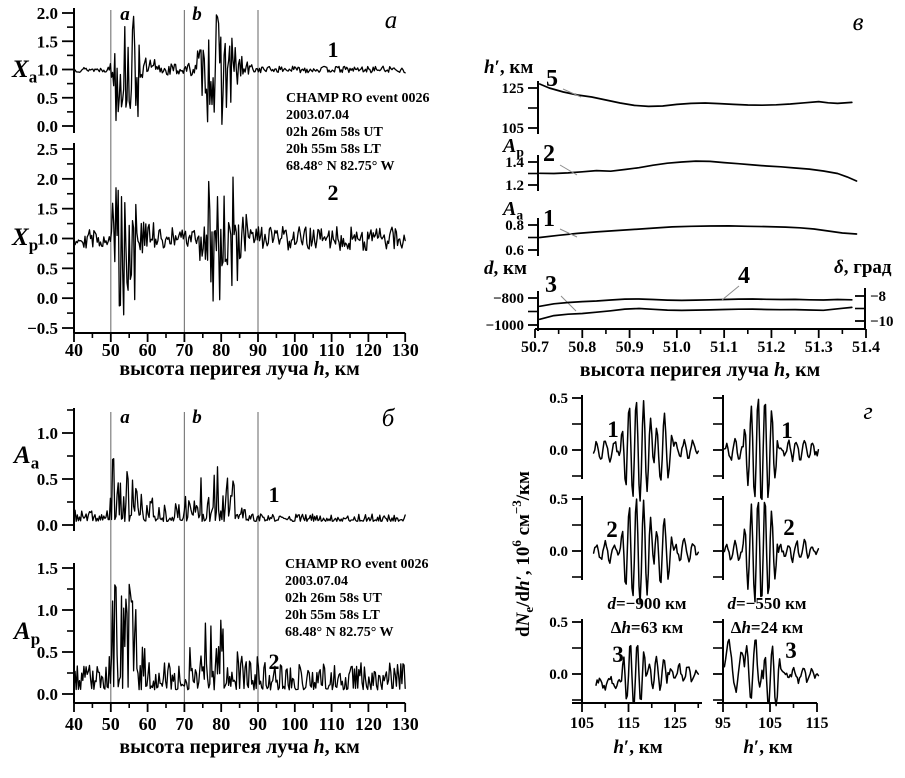 The height and width of the screenshot is (778, 905). Describe the element at coordinates (125, 417) in the screenshot. I see `region-label-a: a` at that location.